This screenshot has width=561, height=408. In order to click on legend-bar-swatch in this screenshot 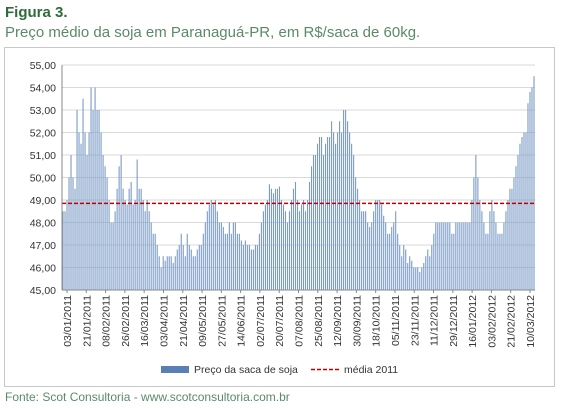, I will do `click(175, 369)`.